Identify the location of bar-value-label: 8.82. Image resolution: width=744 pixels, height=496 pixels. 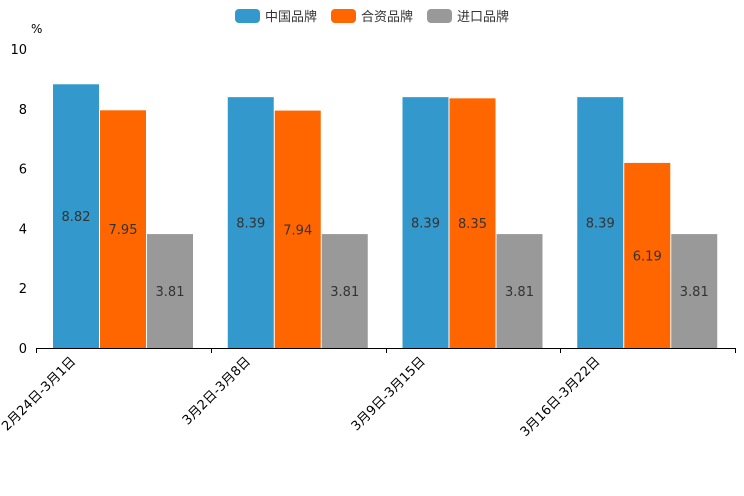
(76, 217).